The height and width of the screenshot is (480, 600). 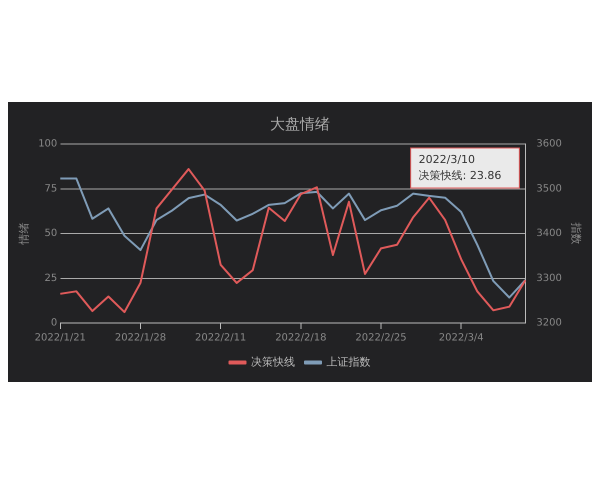 I want to click on x-tick-label: 2022/2/18, so click(x=300, y=338).